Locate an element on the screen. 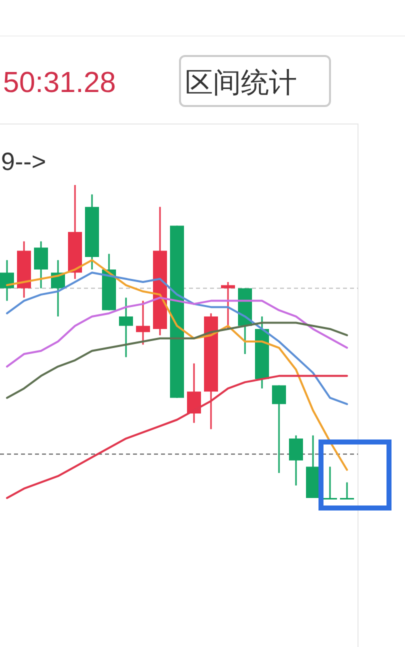  text: 50:31.28 is located at coordinates (59, 83).